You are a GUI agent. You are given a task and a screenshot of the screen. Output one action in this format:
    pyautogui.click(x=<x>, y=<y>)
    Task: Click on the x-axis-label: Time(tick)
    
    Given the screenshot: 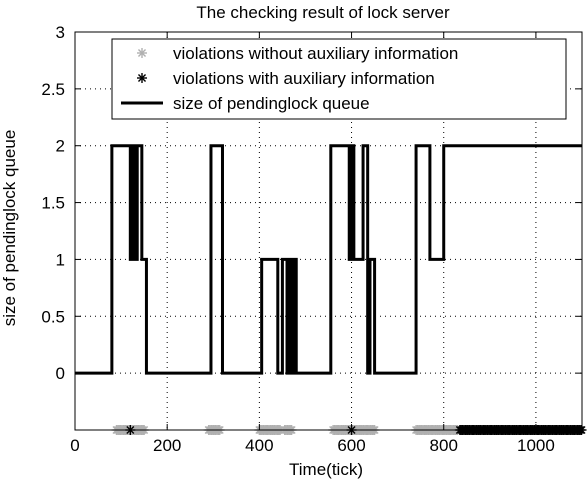 What is the action you would take?
    pyautogui.click(x=326, y=469)
    